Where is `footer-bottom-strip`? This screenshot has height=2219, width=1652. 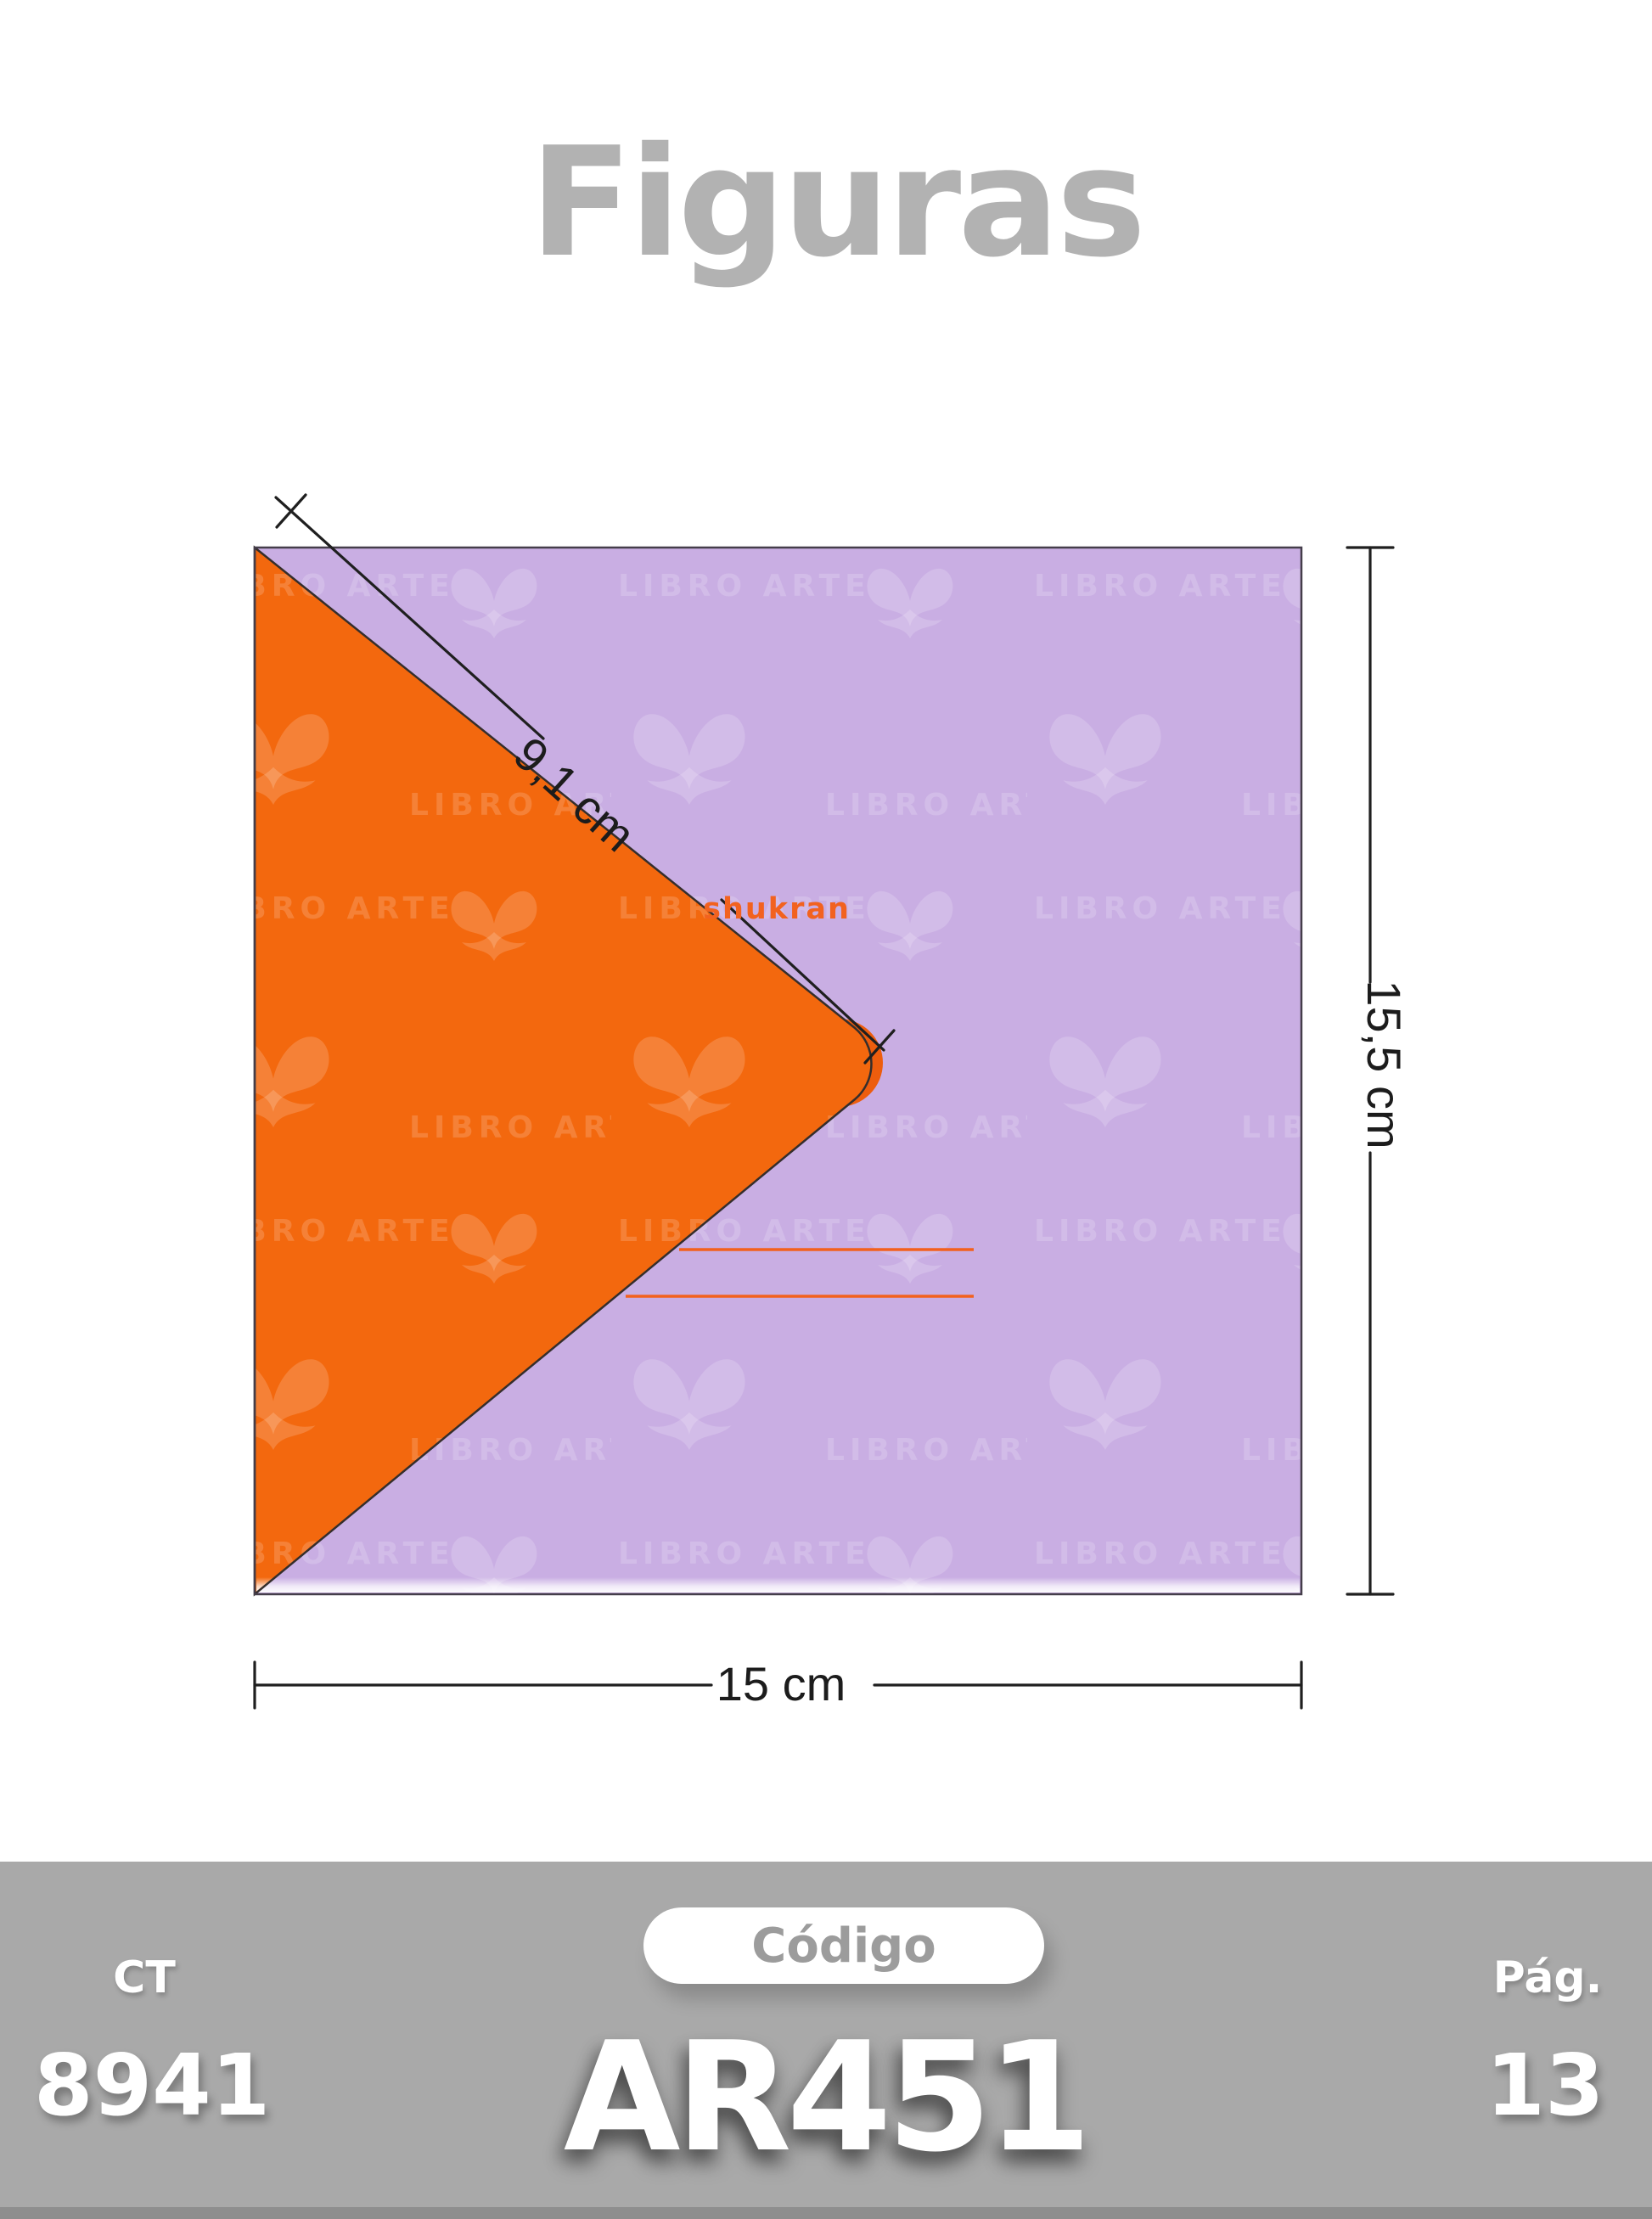 footer-bottom-strip is located at coordinates (826, 2213).